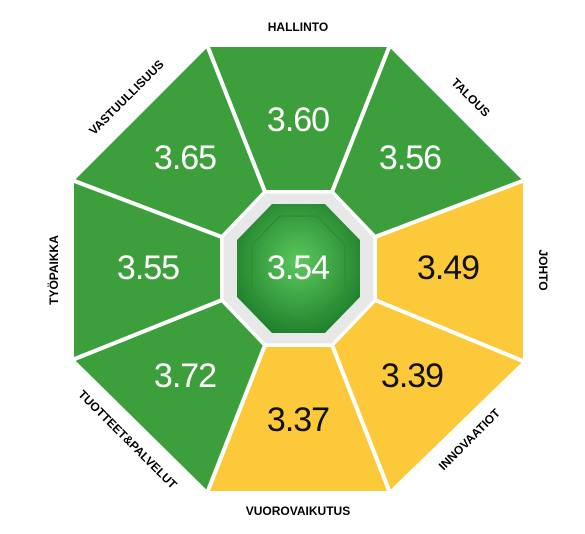 Image resolution: width=585 pixels, height=534 pixels. Describe the element at coordinates (412, 376) in the screenshot. I see `segment-value: 3.39` at that location.